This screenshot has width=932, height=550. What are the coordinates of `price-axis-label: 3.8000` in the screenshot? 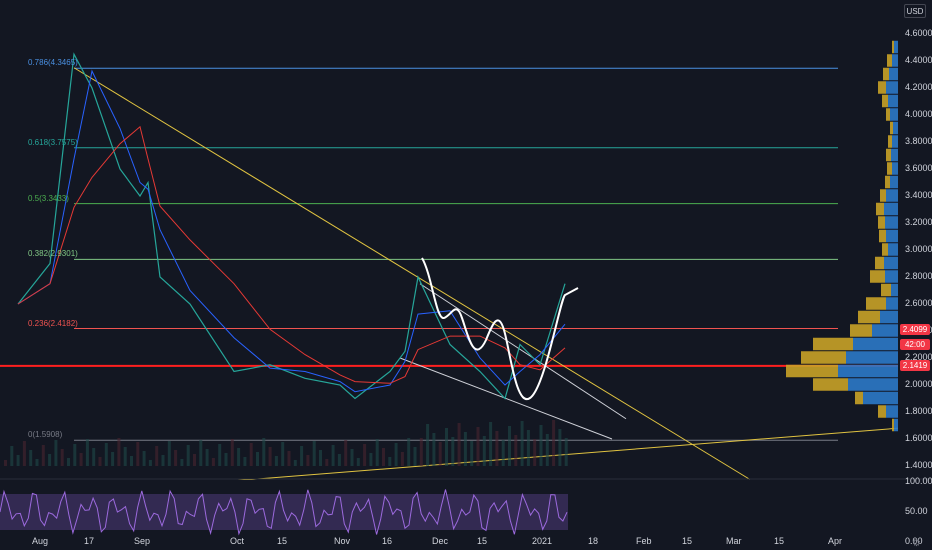 It's located at (918, 141).